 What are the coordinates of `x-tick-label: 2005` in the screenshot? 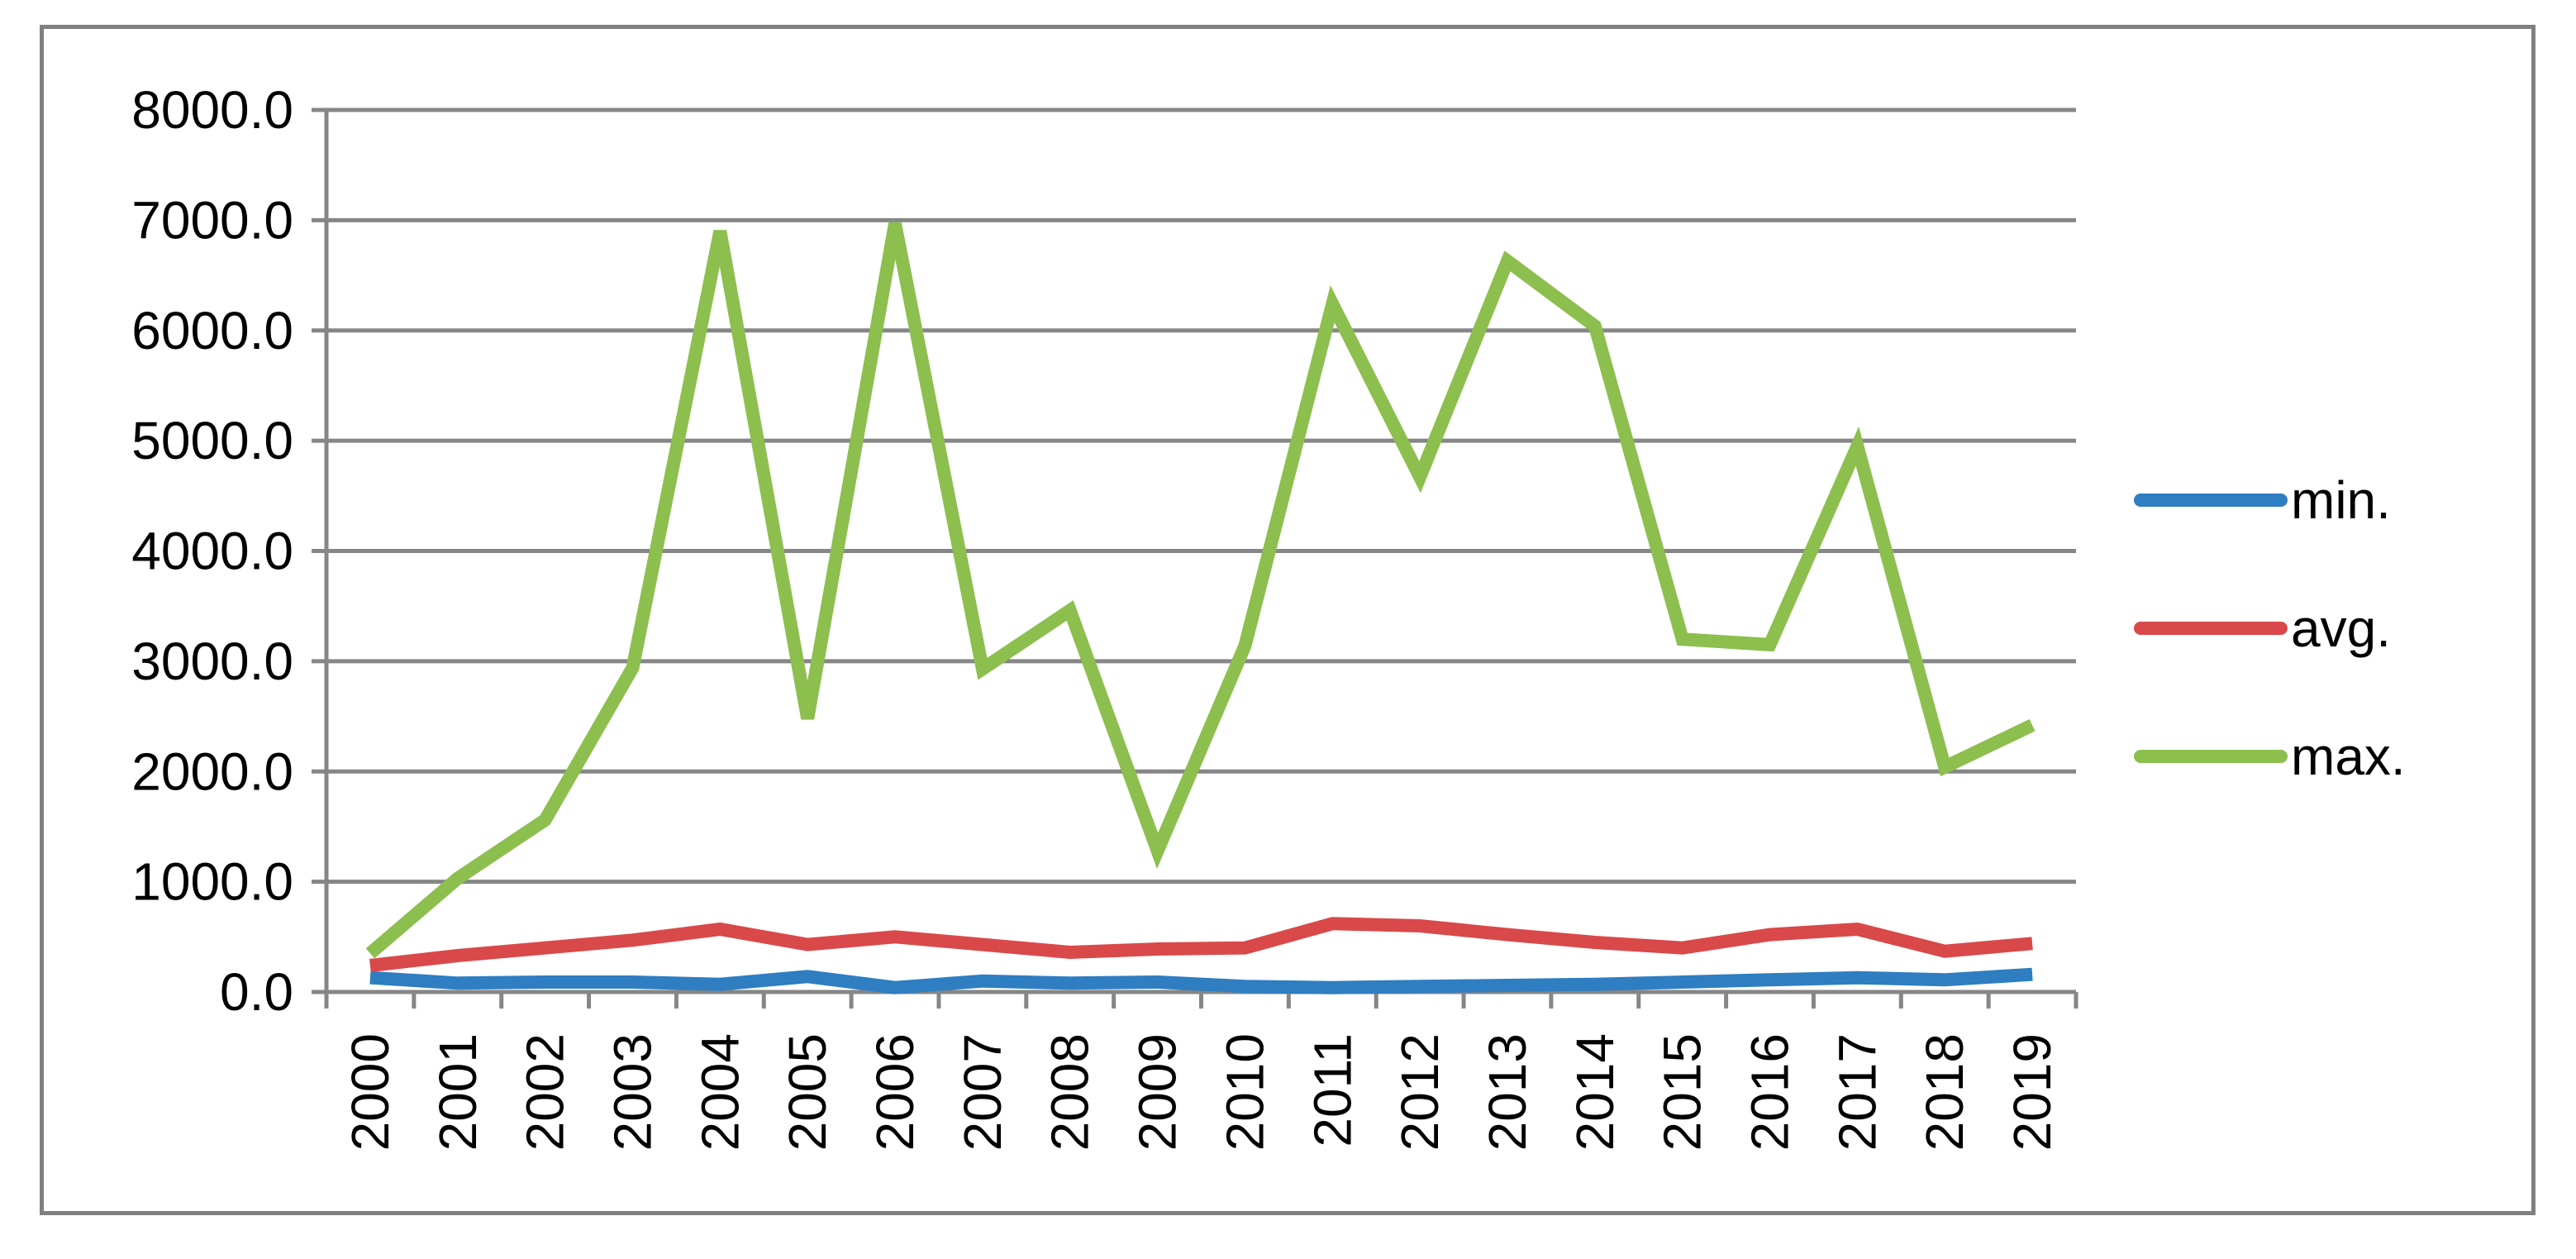 It's located at (808, 1092).